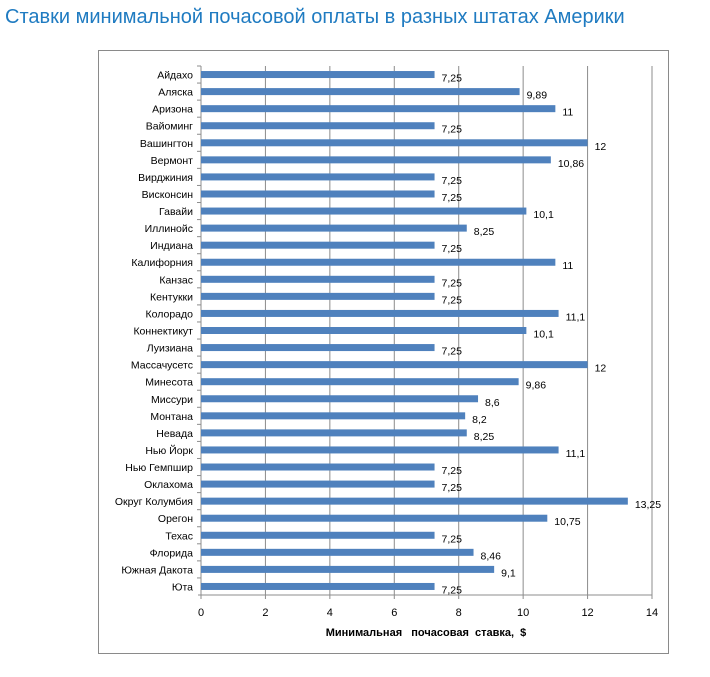 The height and width of the screenshot is (677, 710). I want to click on category-label: Техас, so click(179, 536).